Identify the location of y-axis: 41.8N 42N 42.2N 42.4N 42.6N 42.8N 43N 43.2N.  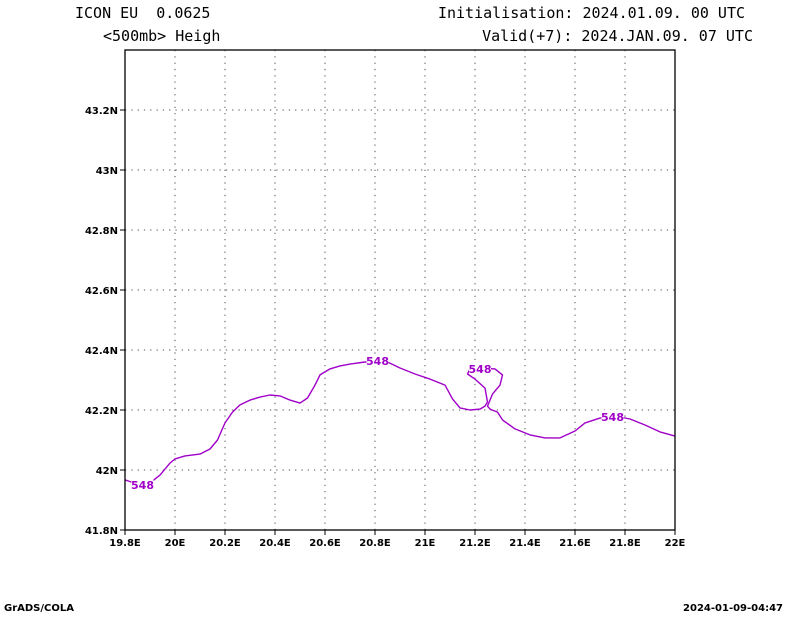
(105, 321).